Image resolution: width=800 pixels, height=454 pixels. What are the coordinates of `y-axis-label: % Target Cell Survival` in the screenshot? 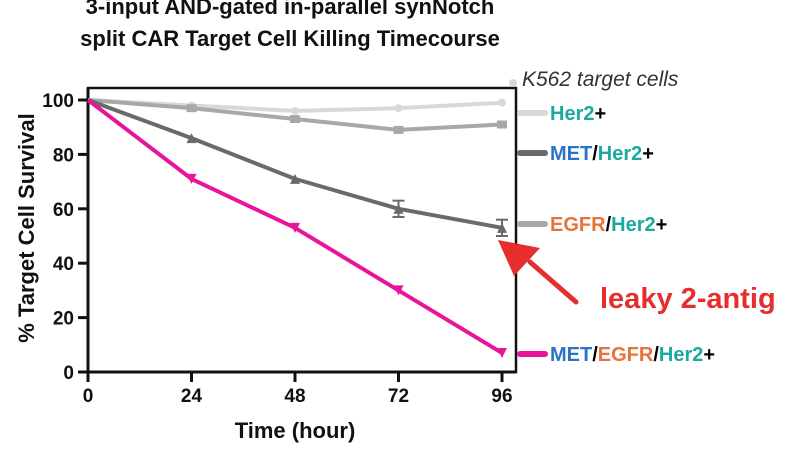 It's located at (26, 227).